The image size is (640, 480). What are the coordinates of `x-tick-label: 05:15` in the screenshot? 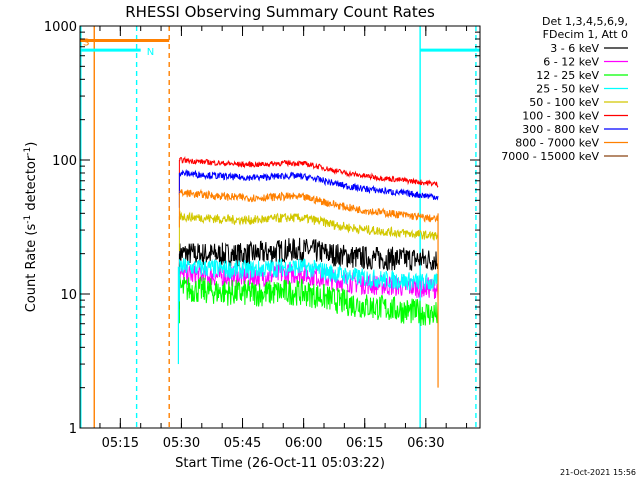 It's located at (120, 443).